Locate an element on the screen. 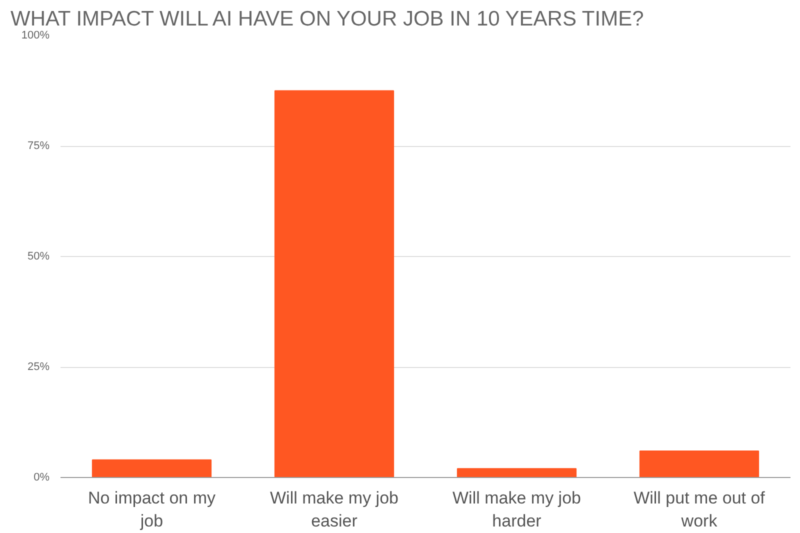  y-tick-label: 0% is located at coordinates (42, 478).